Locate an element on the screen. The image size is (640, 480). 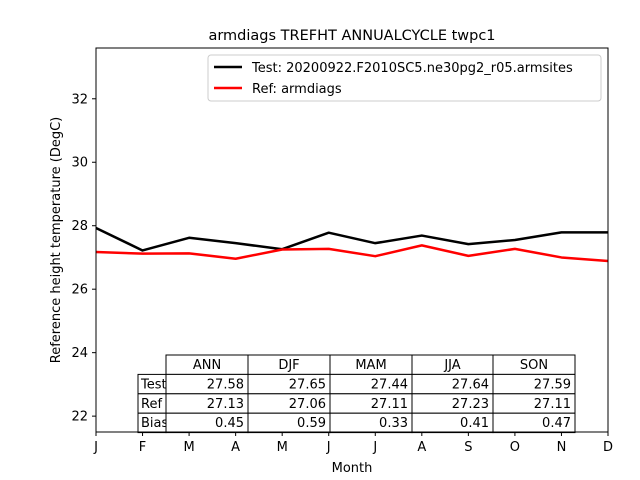
series-layer is located at coordinates (352, 244).